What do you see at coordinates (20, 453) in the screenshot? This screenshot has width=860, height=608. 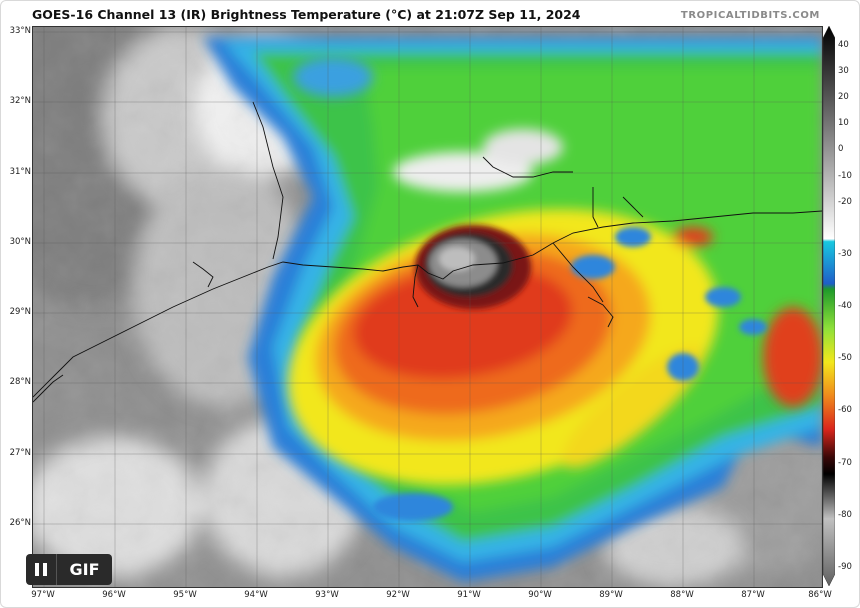 I see `lat-label-27: 27°N` at bounding box center [20, 453].